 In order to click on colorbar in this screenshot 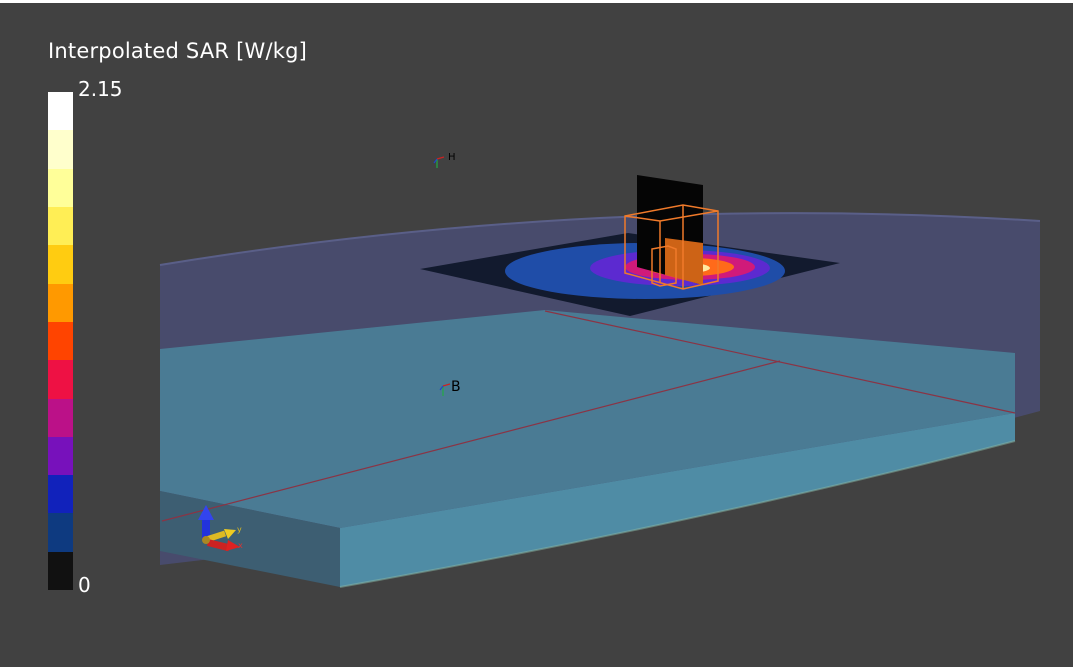, I will do `click(60, 341)`.